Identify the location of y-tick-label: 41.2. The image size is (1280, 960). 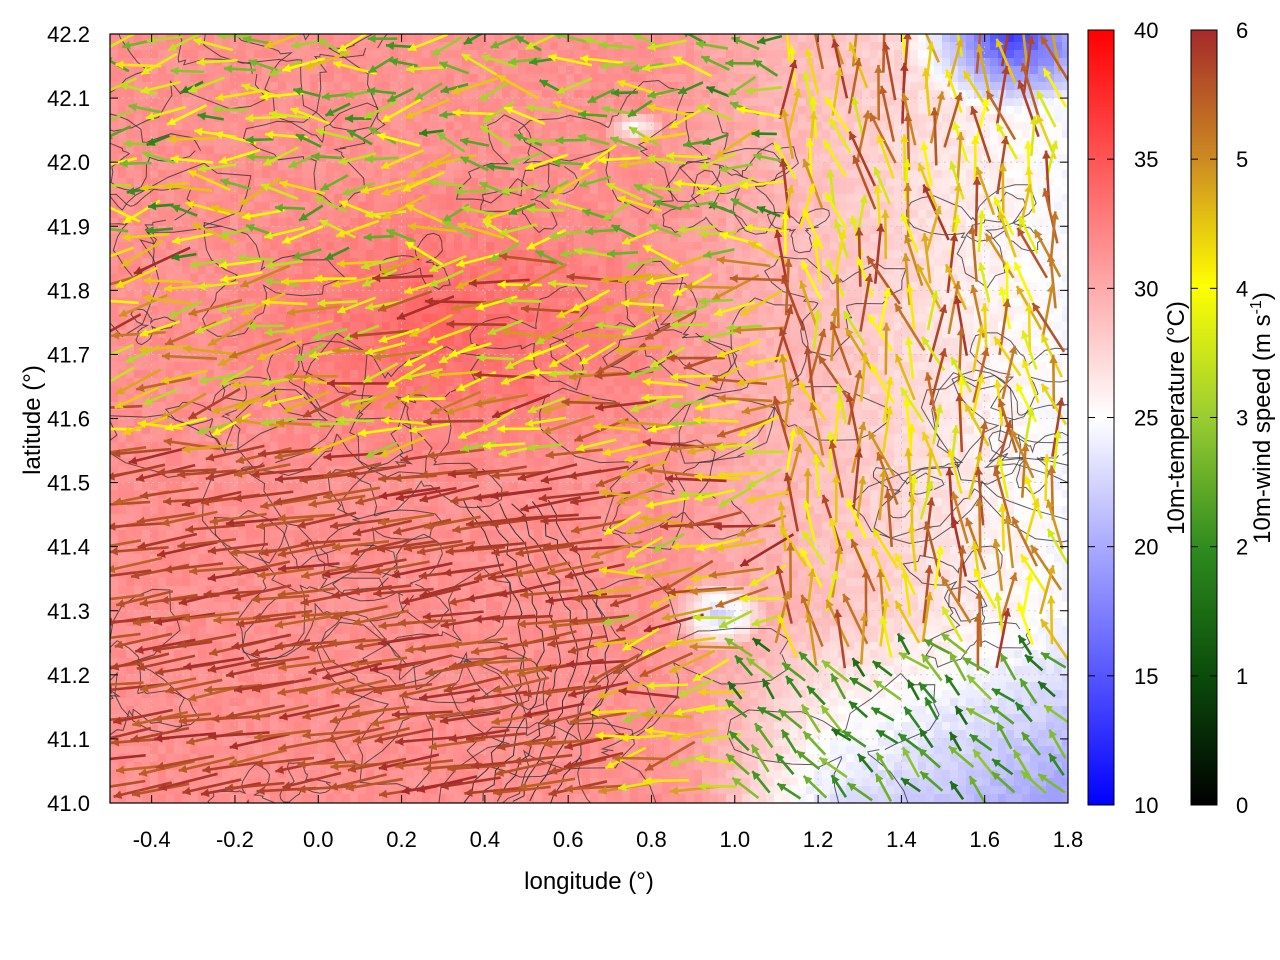
(68, 675).